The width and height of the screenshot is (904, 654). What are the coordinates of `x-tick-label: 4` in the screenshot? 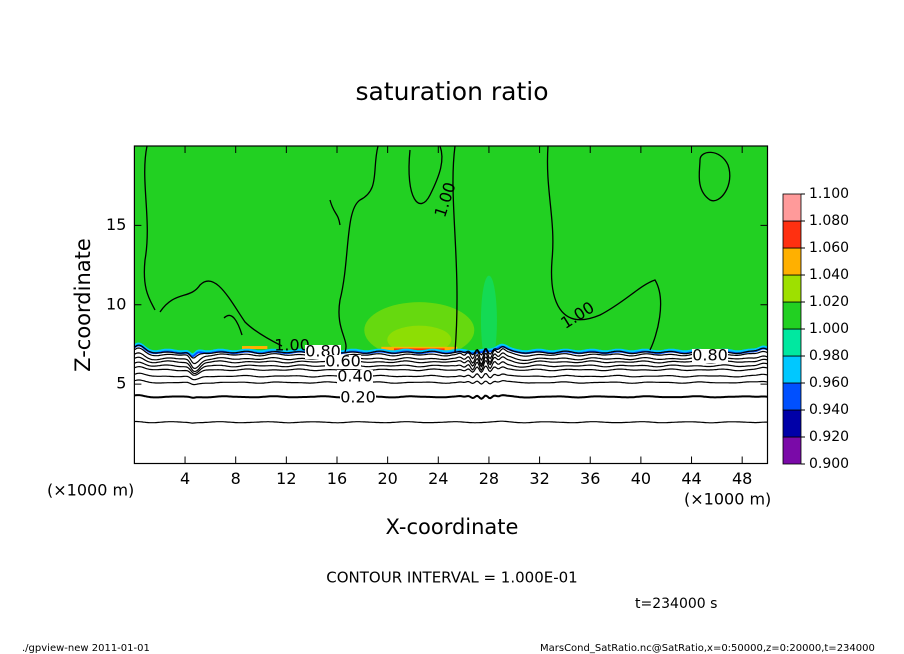 It's located at (185, 478).